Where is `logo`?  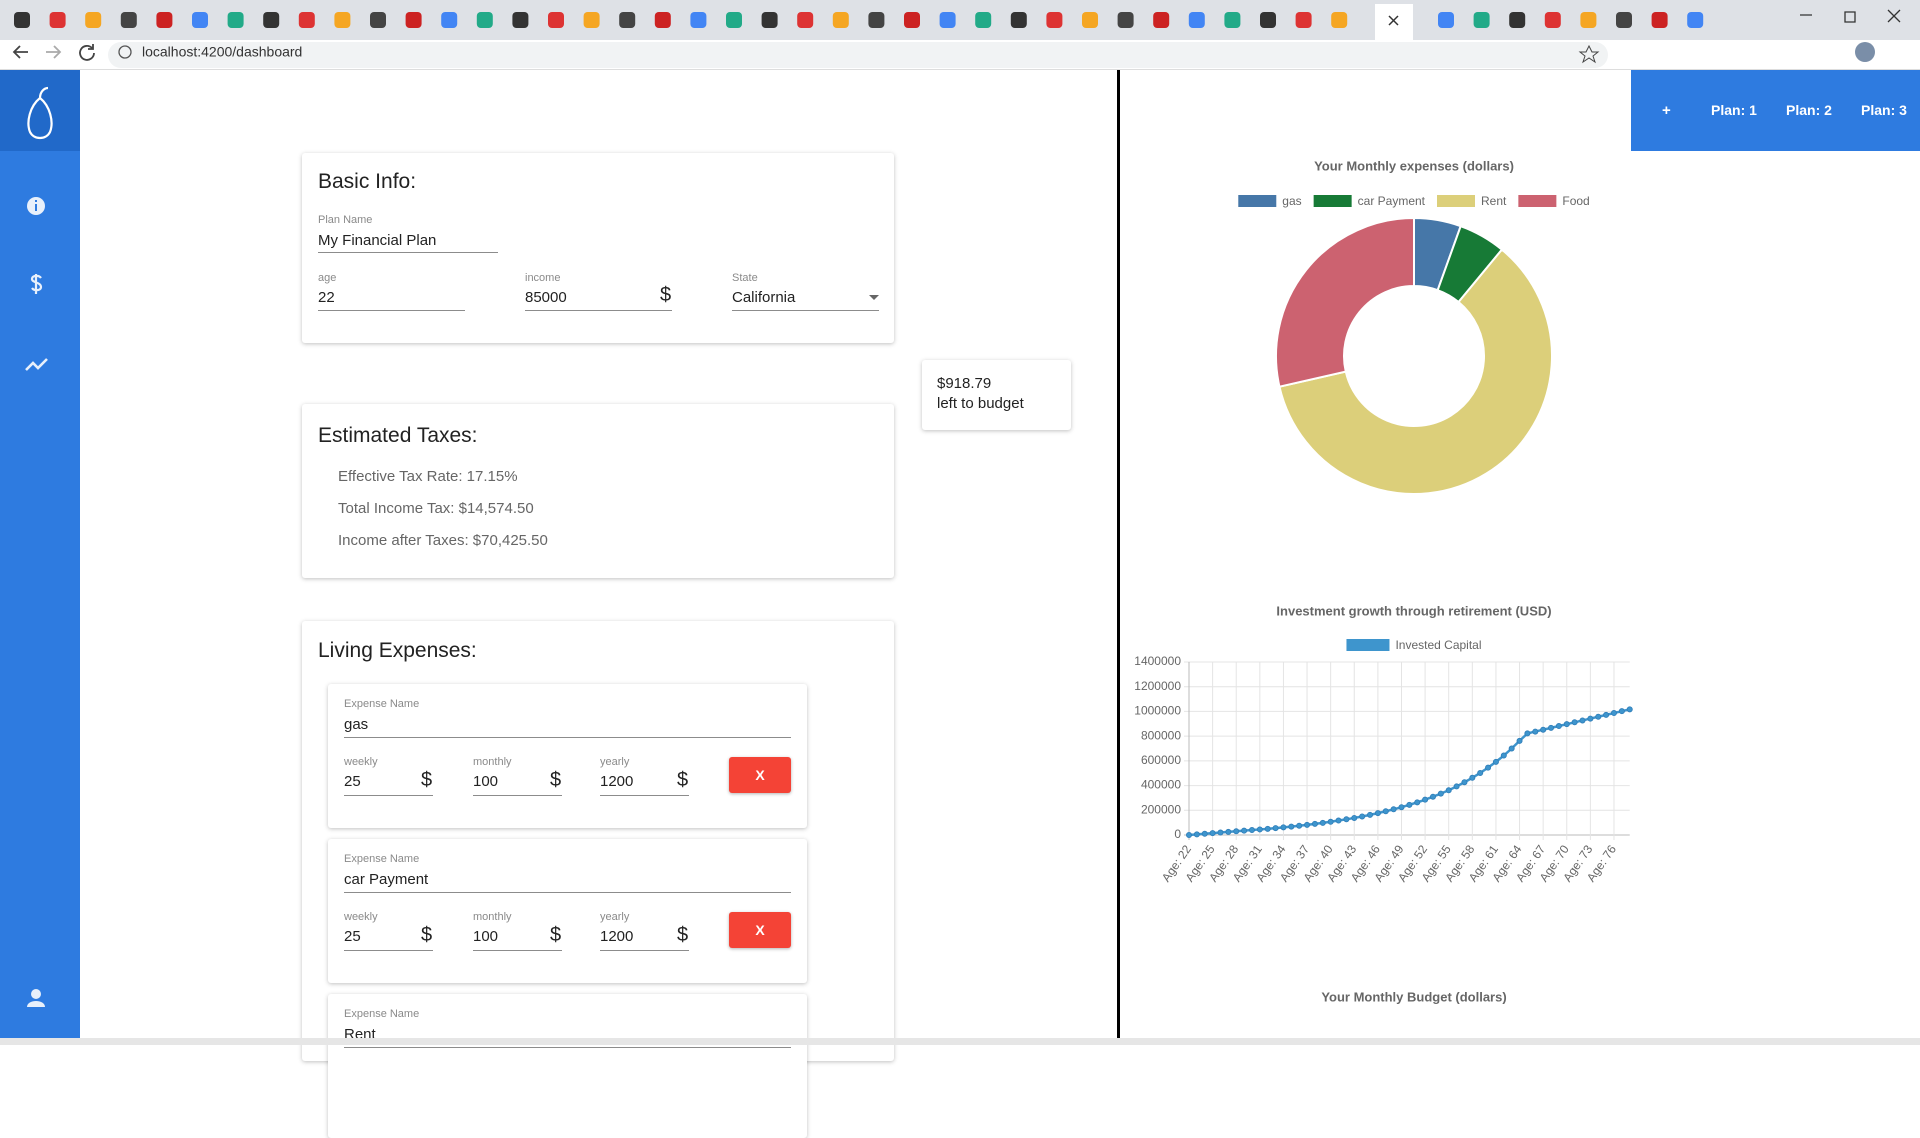 logo is located at coordinates (40, 113).